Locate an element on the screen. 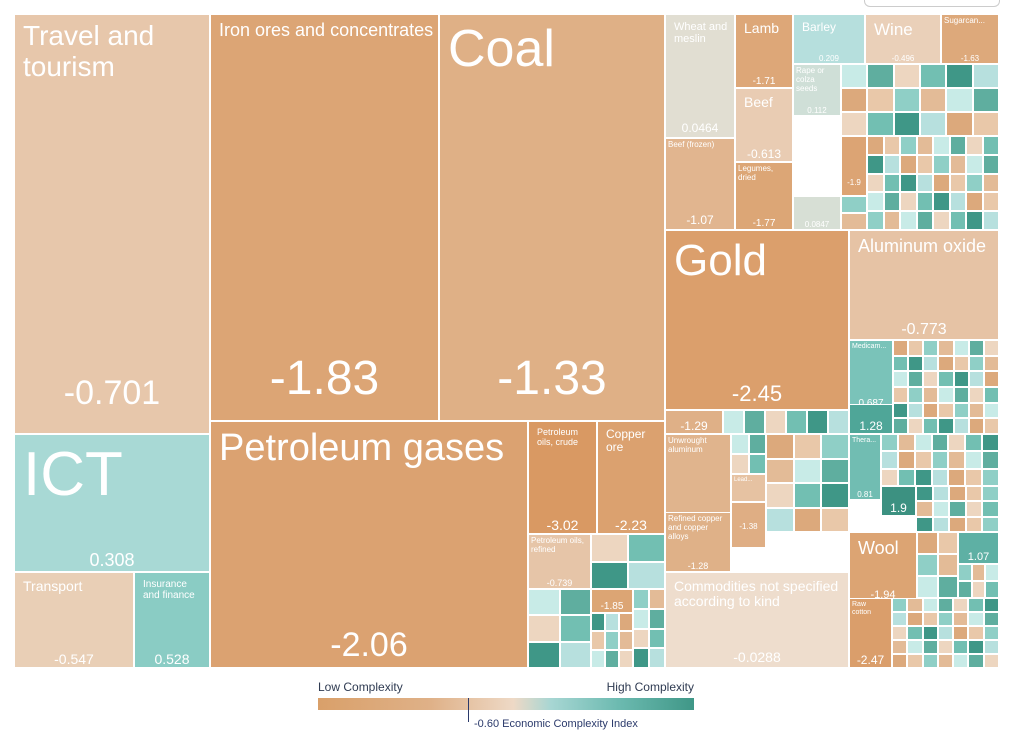  treemap-tile: Rape or colza seeds 0.112 is located at coordinates (817, 90).